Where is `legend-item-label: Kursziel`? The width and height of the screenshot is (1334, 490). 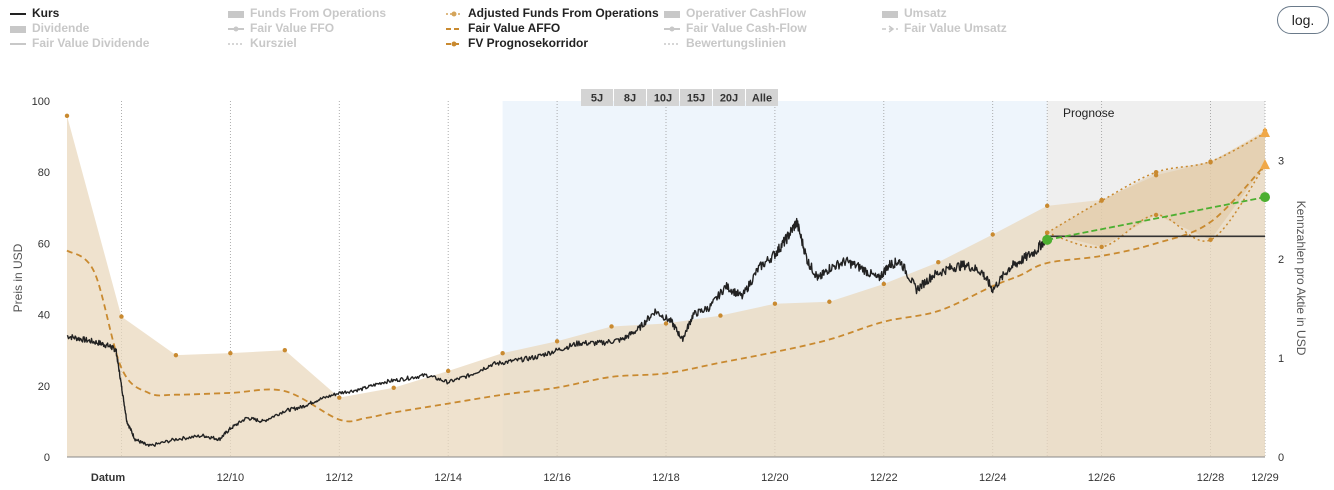
legend-item-label: Kursziel is located at coordinates (273, 43).